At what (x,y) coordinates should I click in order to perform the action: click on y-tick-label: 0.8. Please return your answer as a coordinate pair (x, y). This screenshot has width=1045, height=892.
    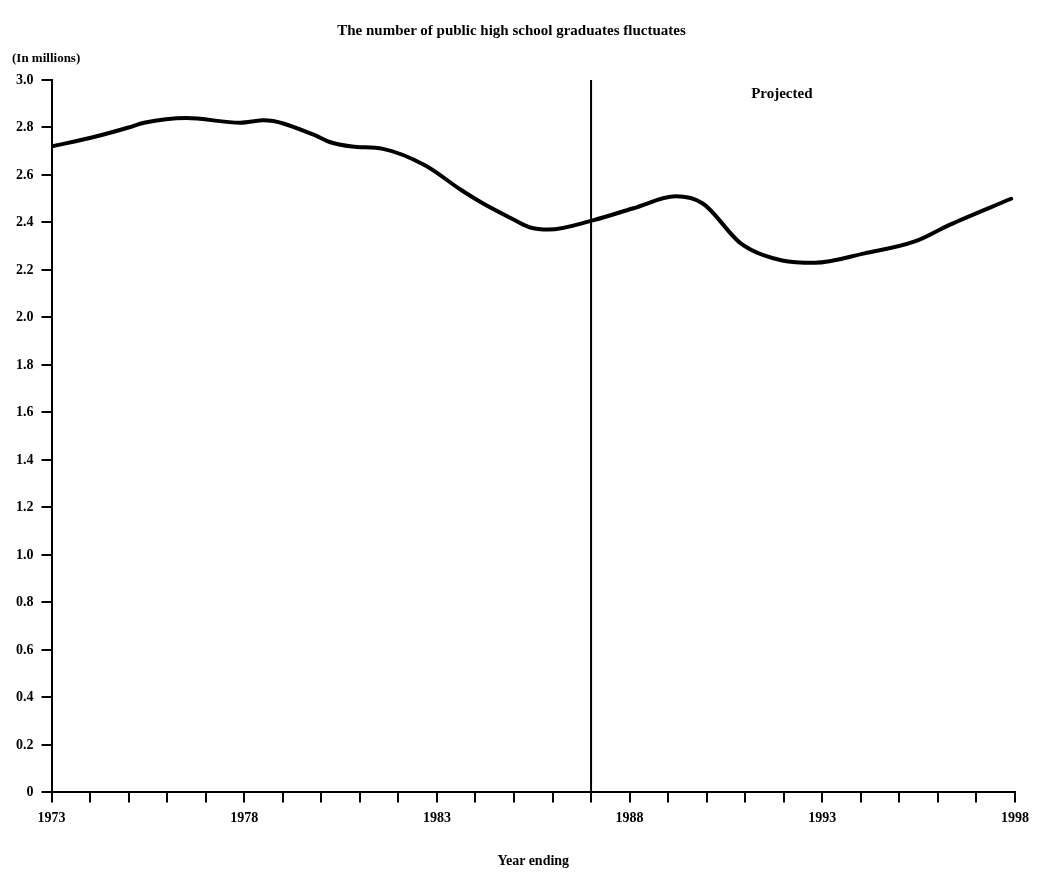
    Looking at the image, I should click on (25, 602).